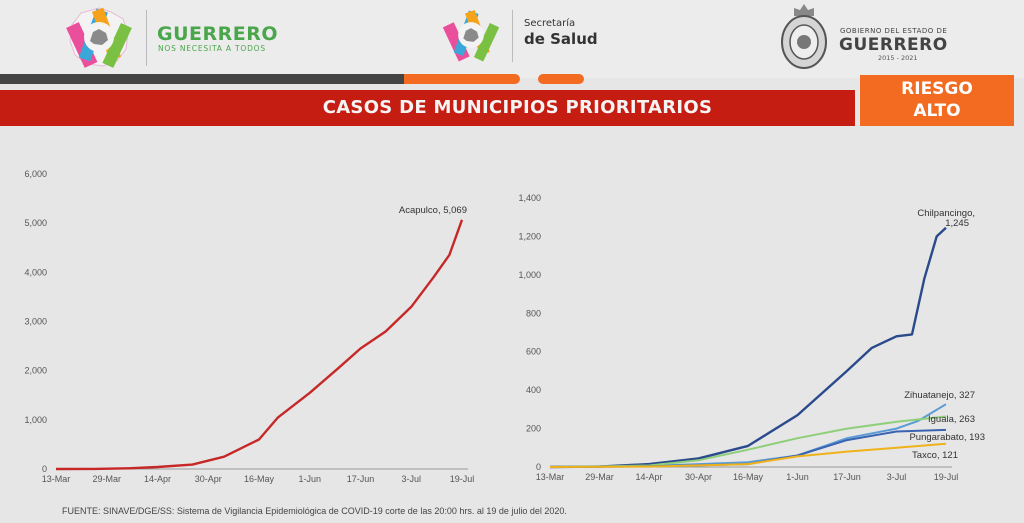 The width and height of the screenshot is (1024, 523). Describe the element at coordinates (212, 48) in the screenshot. I see `guerrero-tagline: NOS NECESITA A TODOS` at that location.